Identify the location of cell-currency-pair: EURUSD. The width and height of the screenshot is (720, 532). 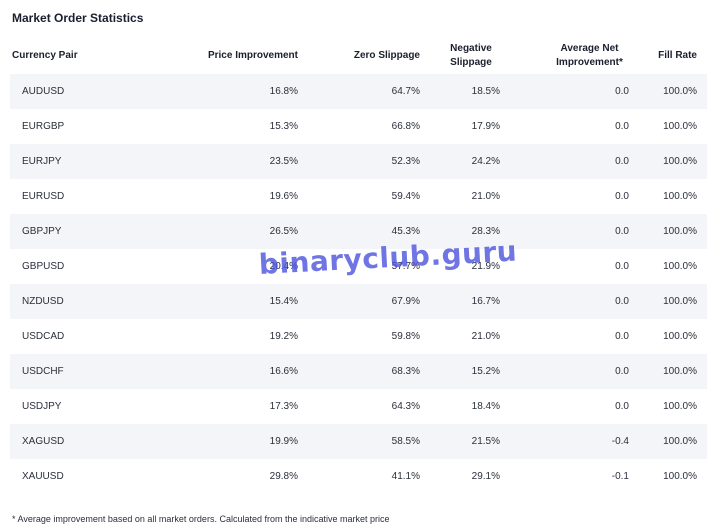
(43, 196).